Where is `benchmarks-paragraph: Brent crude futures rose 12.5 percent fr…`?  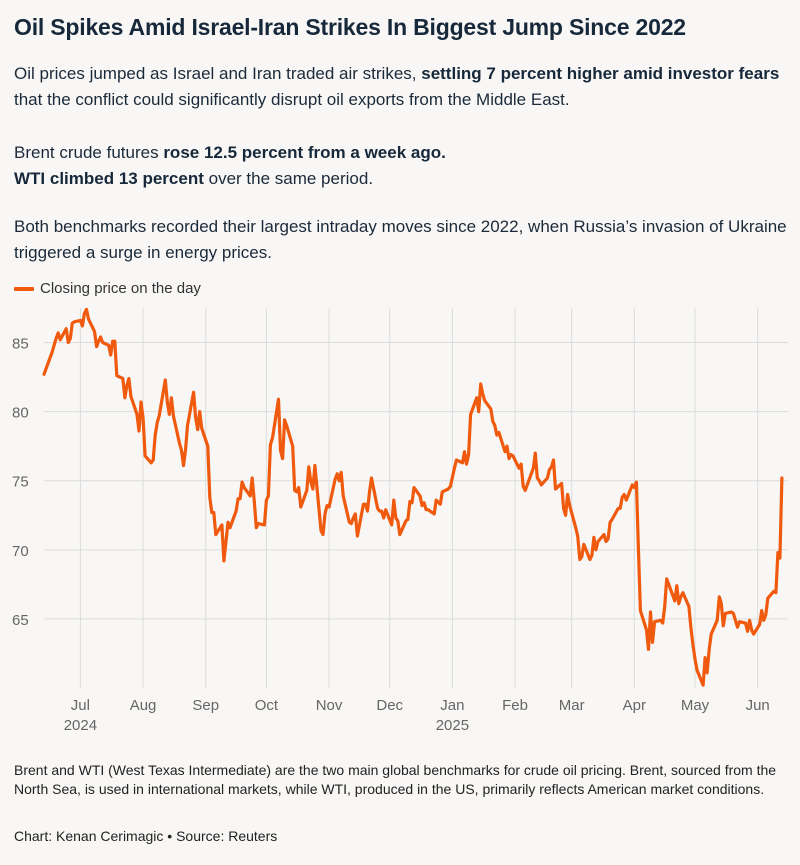
benchmarks-paragraph: Brent crude futures rose 12.5 percent fr… is located at coordinates (399, 166).